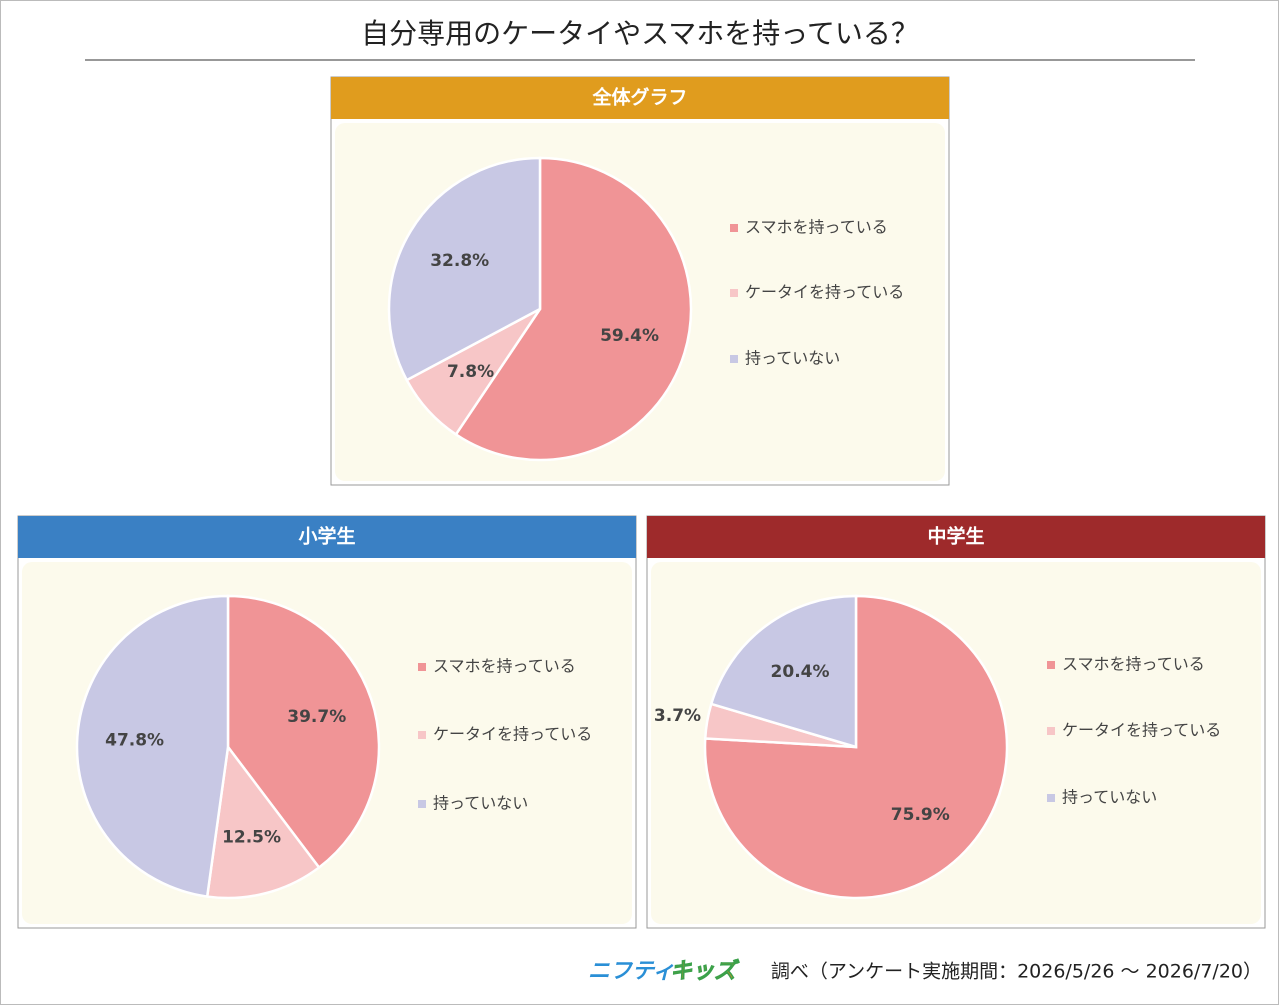 Image resolution: width=1280 pixels, height=1006 pixels. What do you see at coordinates (459, 261) in the screenshot?
I see `value-label: 32.8%` at bounding box center [459, 261].